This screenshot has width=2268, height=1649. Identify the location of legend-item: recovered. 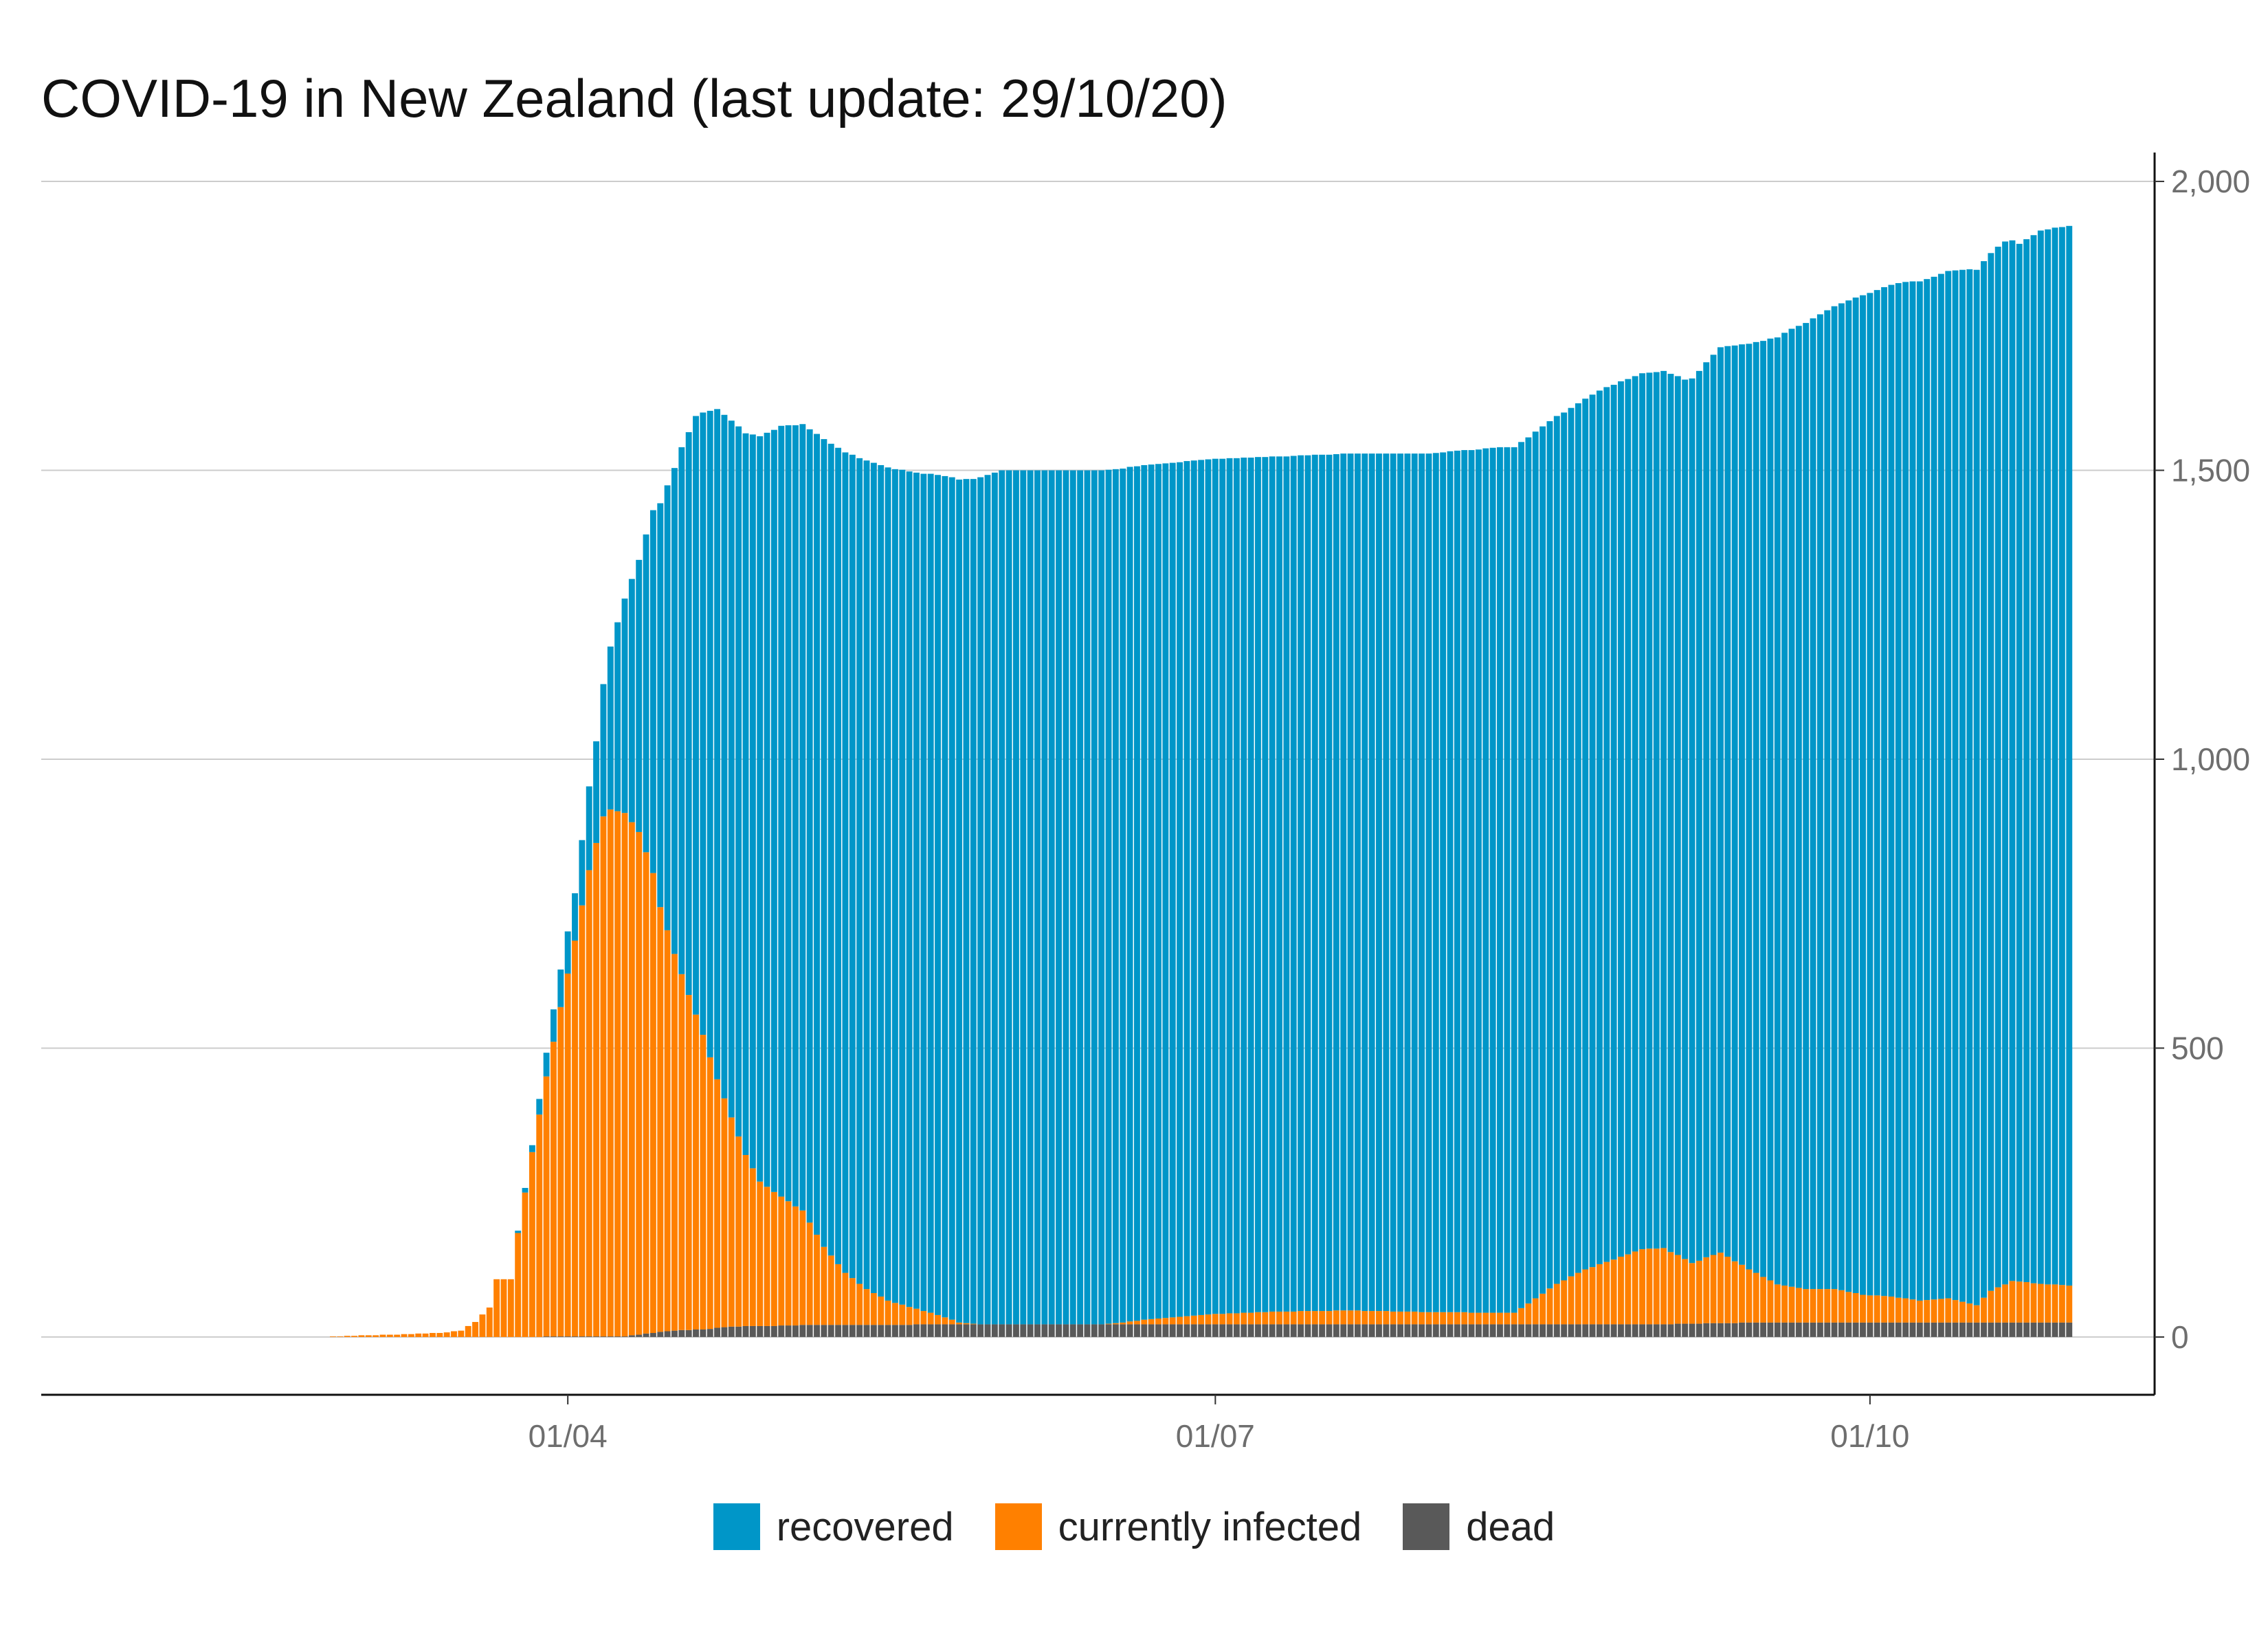
(833, 1526).